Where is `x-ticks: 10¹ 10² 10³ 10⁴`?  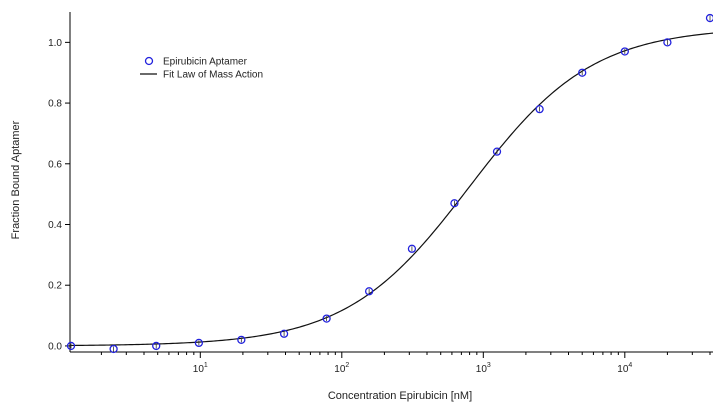 x-ticks: 10¹ 10² 10³ 10⁴ is located at coordinates (405, 363).